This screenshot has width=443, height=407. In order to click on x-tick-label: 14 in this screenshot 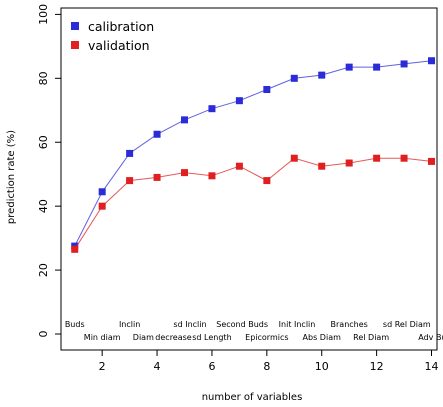, I will do `click(432, 366)`.